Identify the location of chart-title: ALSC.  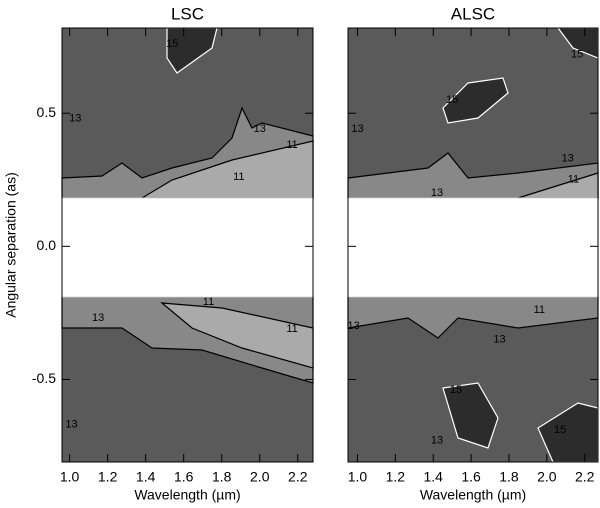
(473, 13).